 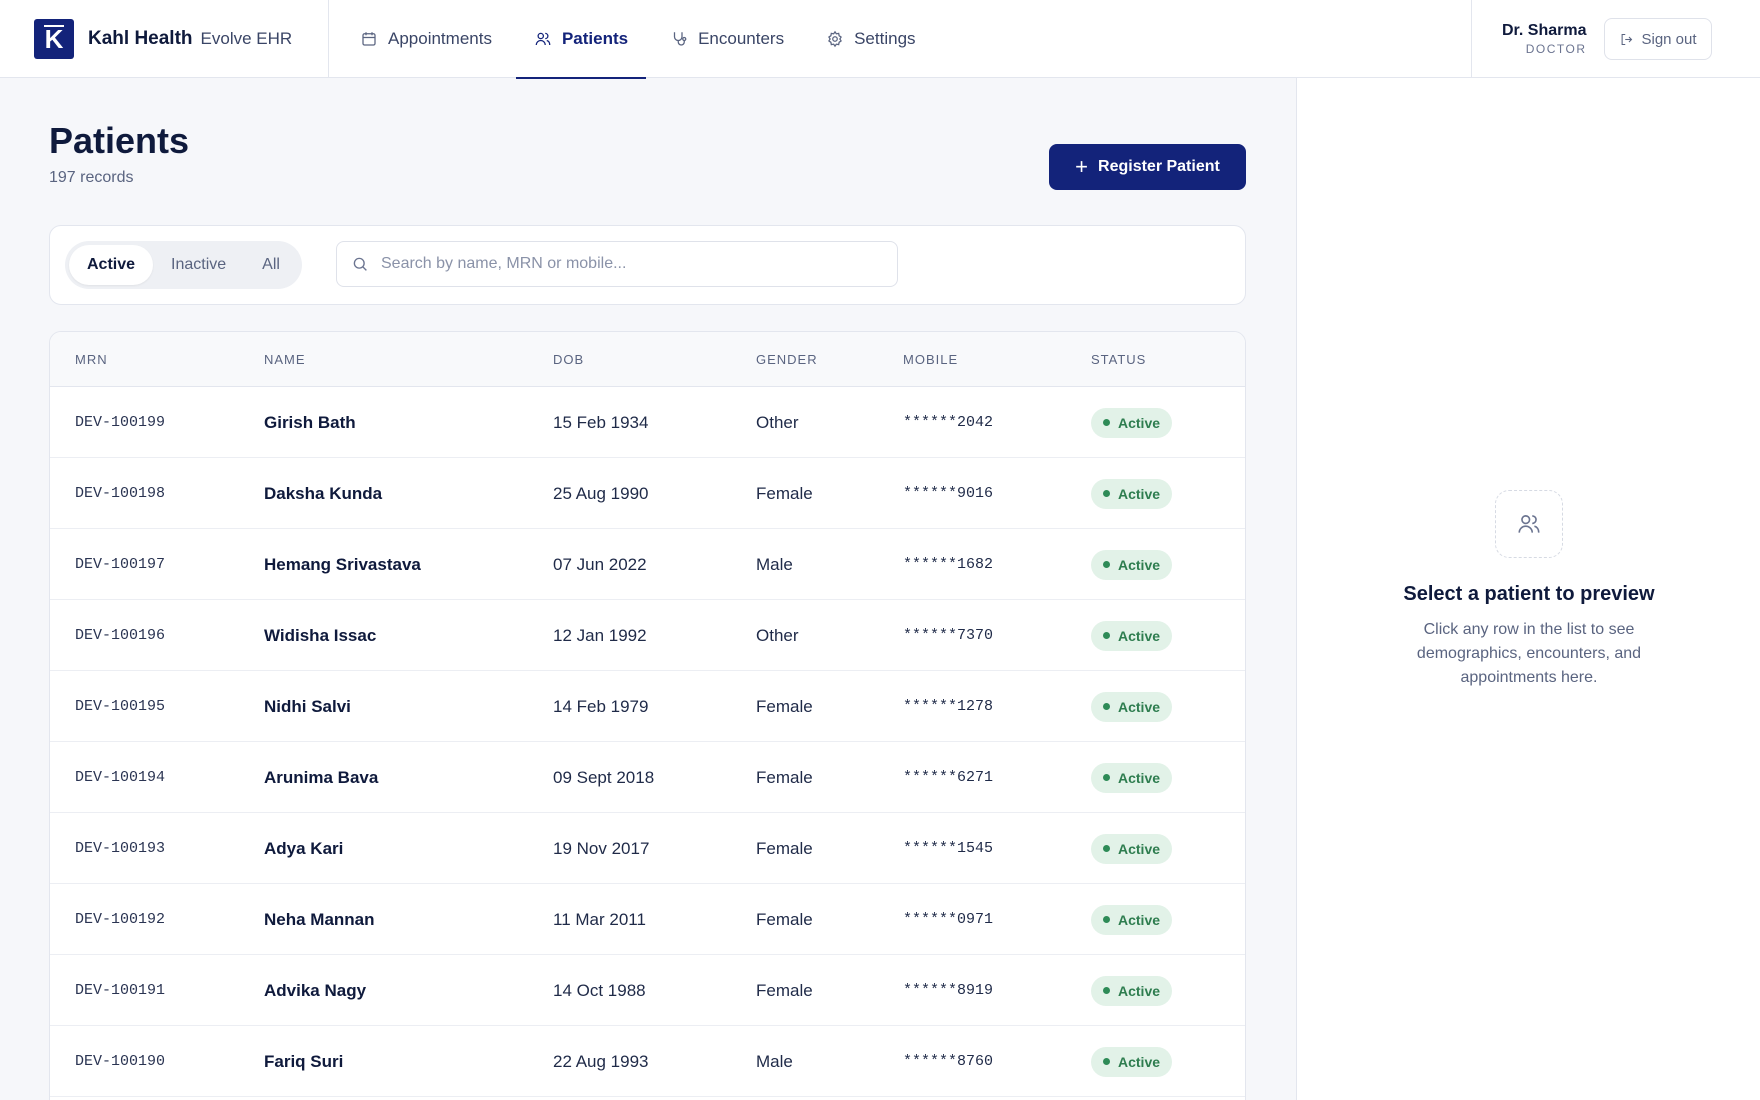 I want to click on cell-name: Adya Kari, so click(x=304, y=848).